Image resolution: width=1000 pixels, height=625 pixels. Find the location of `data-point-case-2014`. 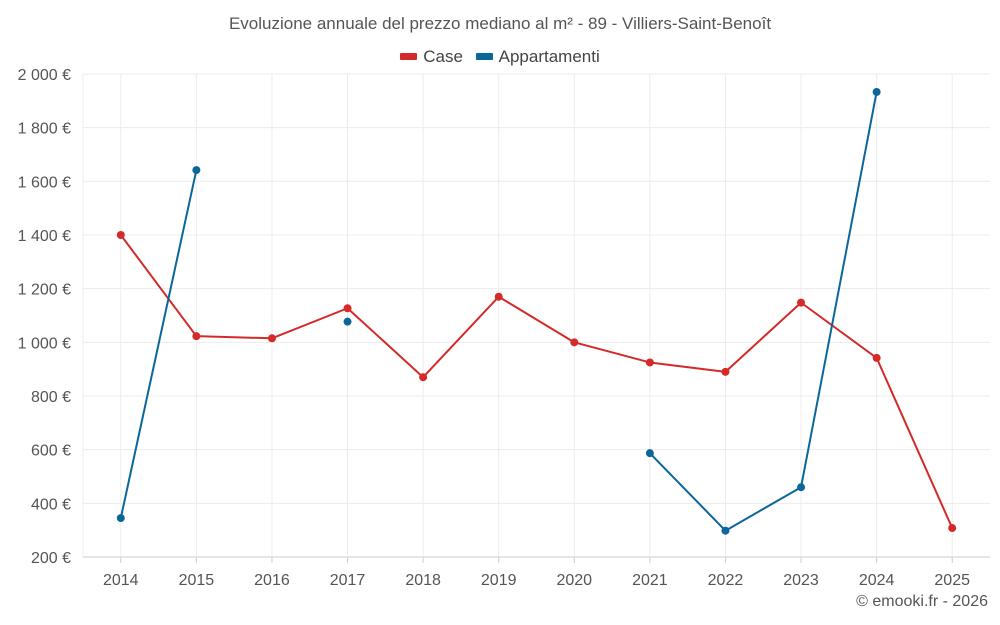

data-point-case-2014 is located at coordinates (120, 235).